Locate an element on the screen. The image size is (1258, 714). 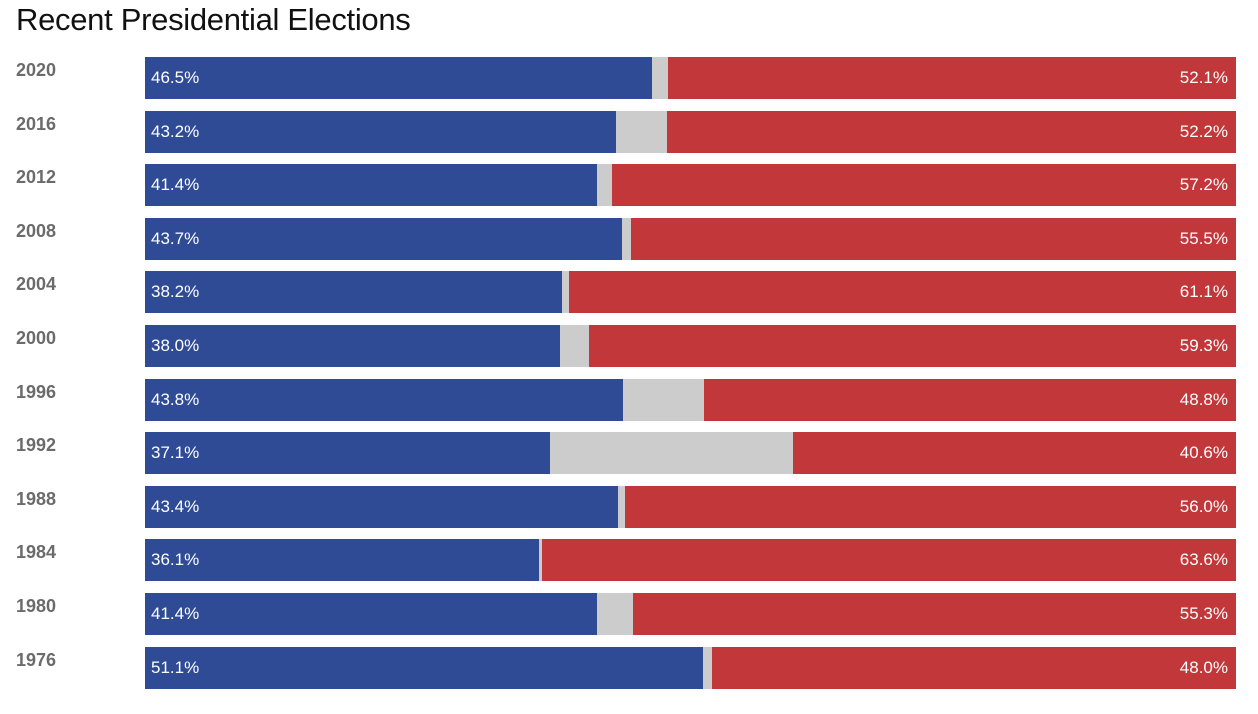
republican-bar: 40.6% is located at coordinates (1014, 453).